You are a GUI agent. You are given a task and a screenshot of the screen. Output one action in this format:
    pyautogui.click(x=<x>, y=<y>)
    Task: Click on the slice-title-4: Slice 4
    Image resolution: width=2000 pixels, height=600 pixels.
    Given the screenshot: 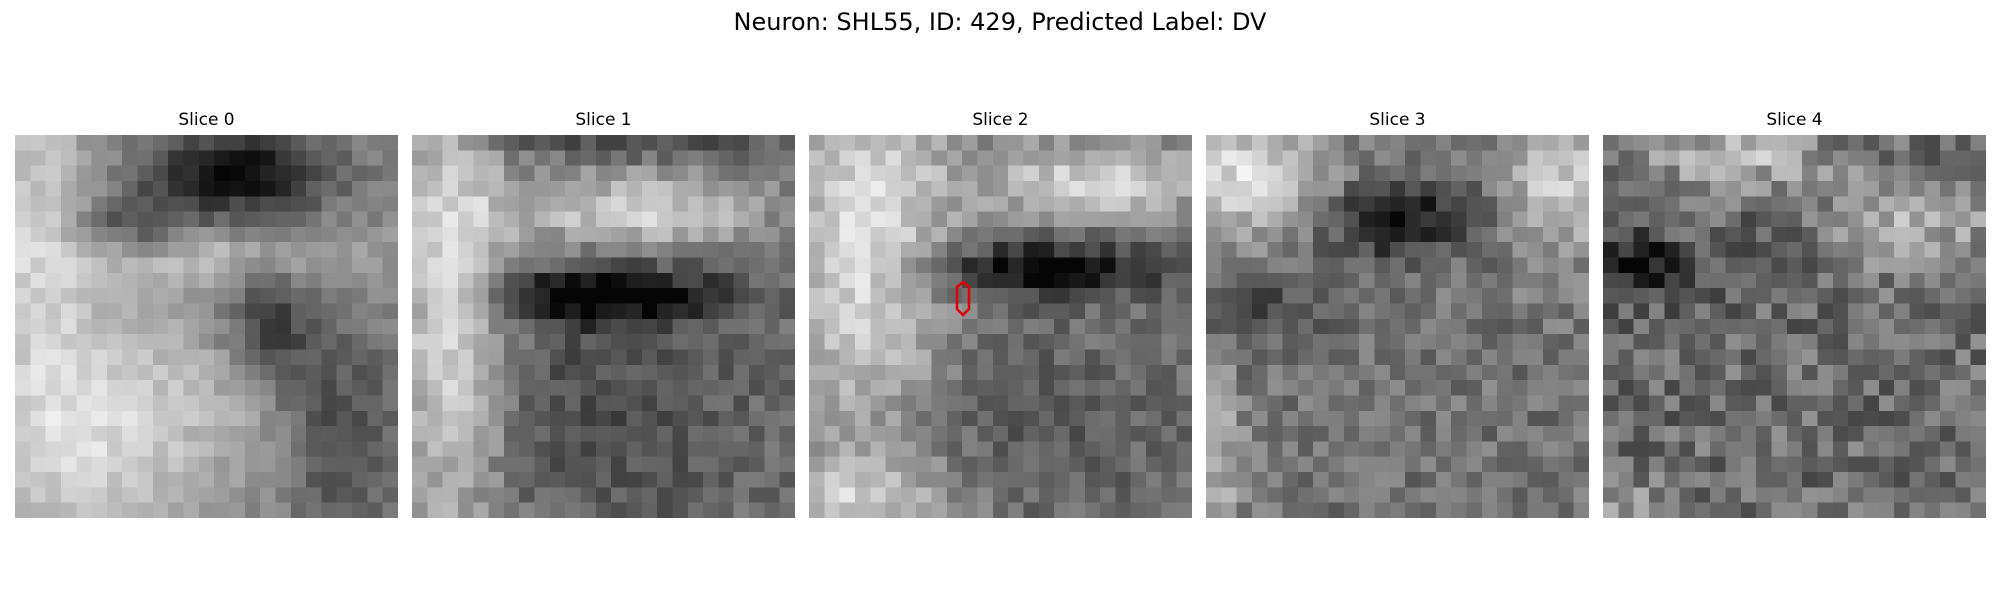 What is the action you would take?
    pyautogui.click(x=1794, y=120)
    